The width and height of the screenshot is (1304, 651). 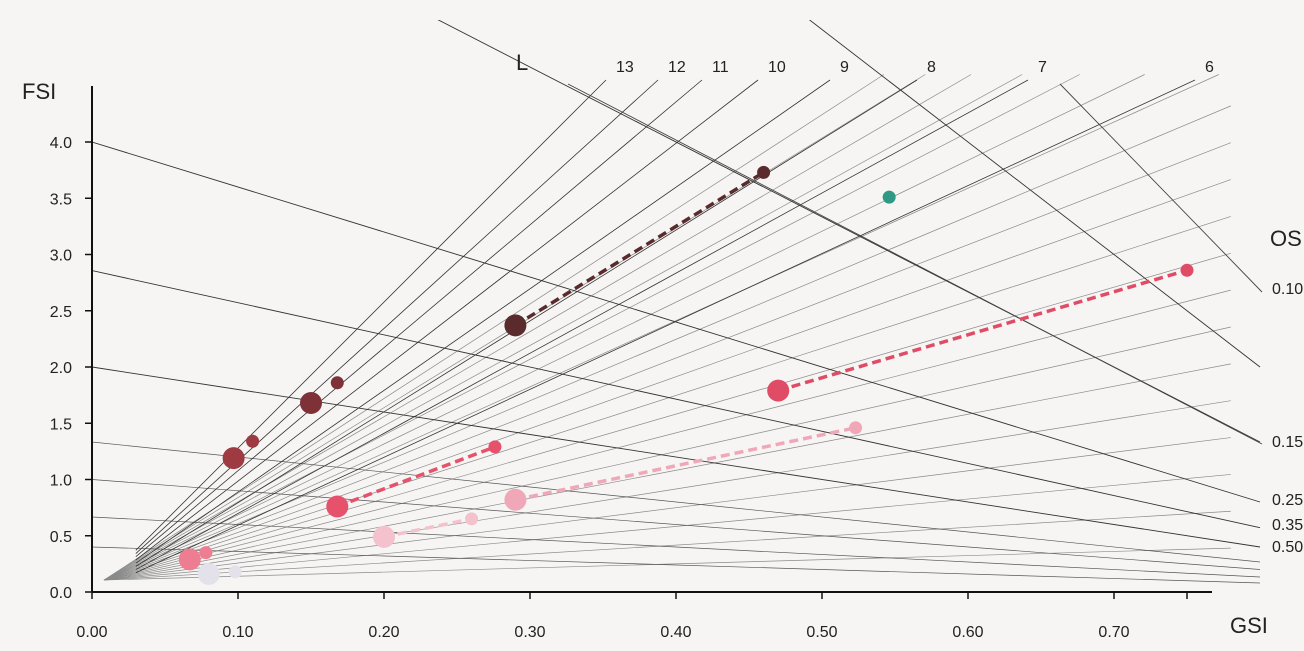 What do you see at coordinates (844, 67) in the screenshot?
I see `l-label: 9` at bounding box center [844, 67].